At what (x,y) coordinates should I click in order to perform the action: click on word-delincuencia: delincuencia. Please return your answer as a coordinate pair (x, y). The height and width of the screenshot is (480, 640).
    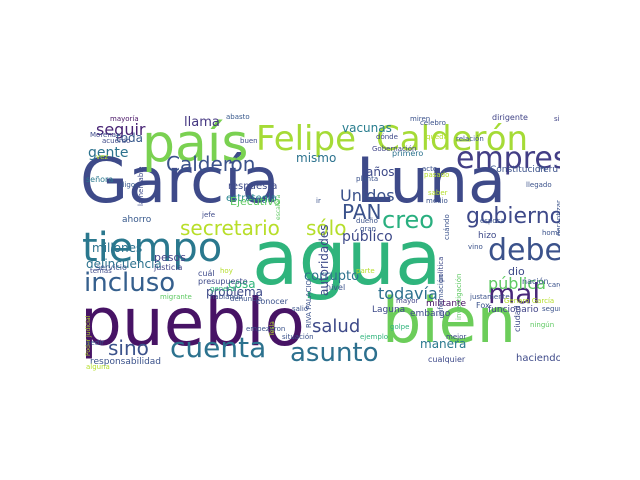
    Looking at the image, I should click on (124, 264).